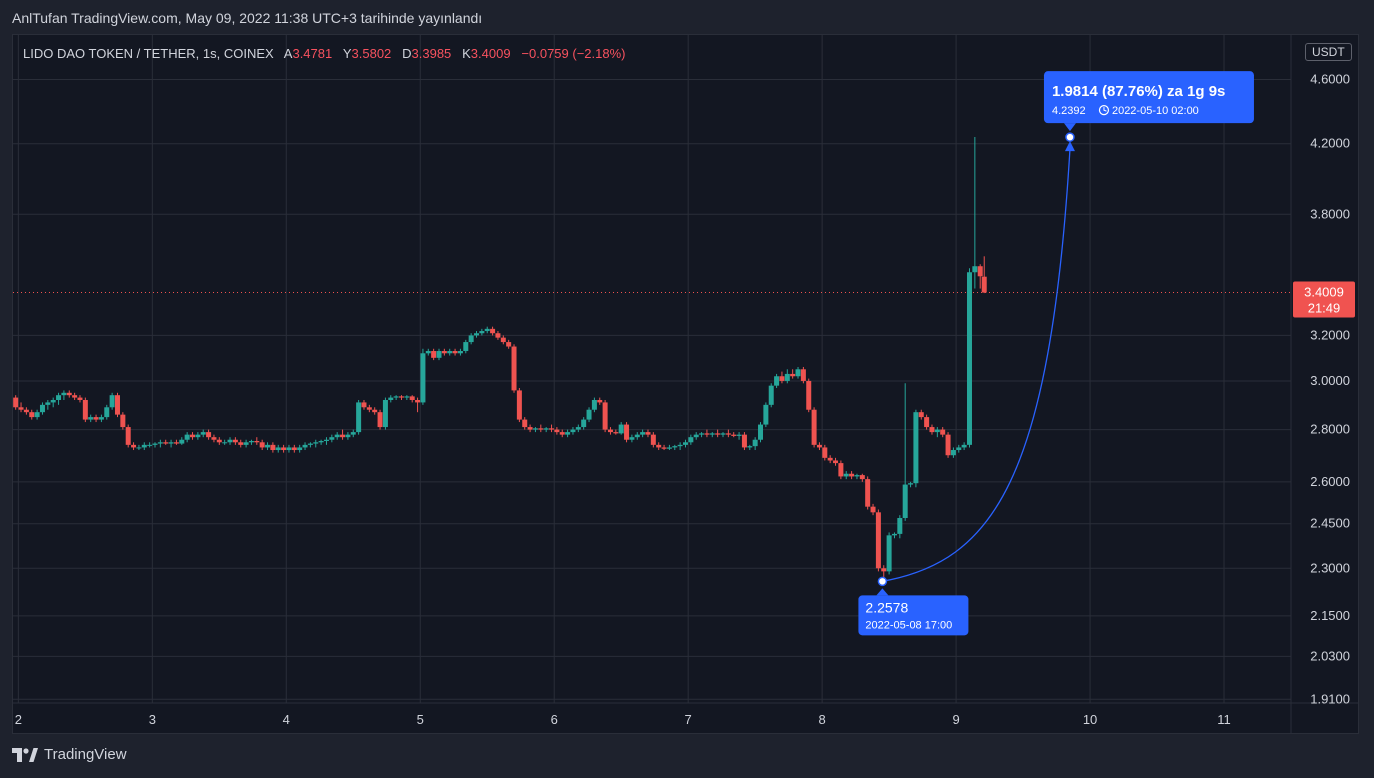  Describe the element at coordinates (1324, 291) in the screenshot. I see `last-price-value: 3.4009` at that location.